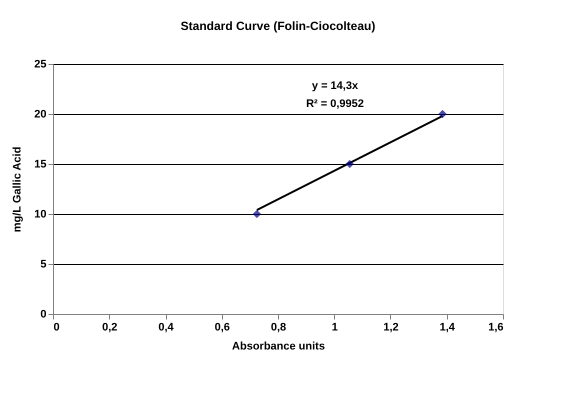 Image resolution: width=574 pixels, height=401 pixels. What do you see at coordinates (17, 189) in the screenshot?
I see `y-axis-title: mg/L Gallic Acid` at bounding box center [17, 189].